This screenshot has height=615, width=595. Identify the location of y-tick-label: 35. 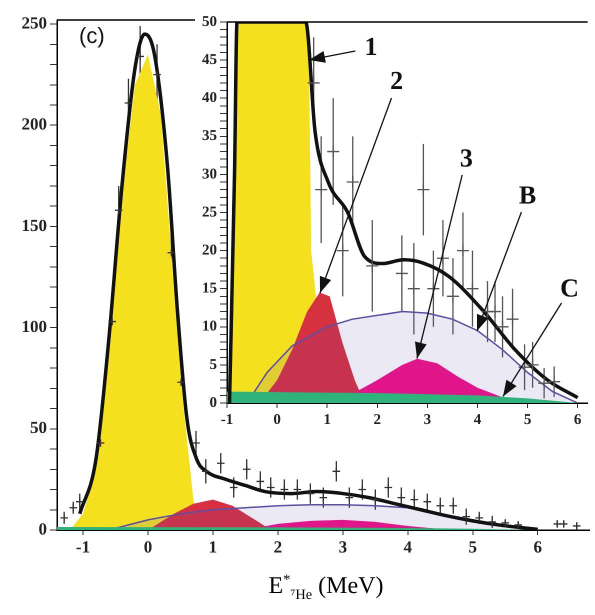
(209, 136).